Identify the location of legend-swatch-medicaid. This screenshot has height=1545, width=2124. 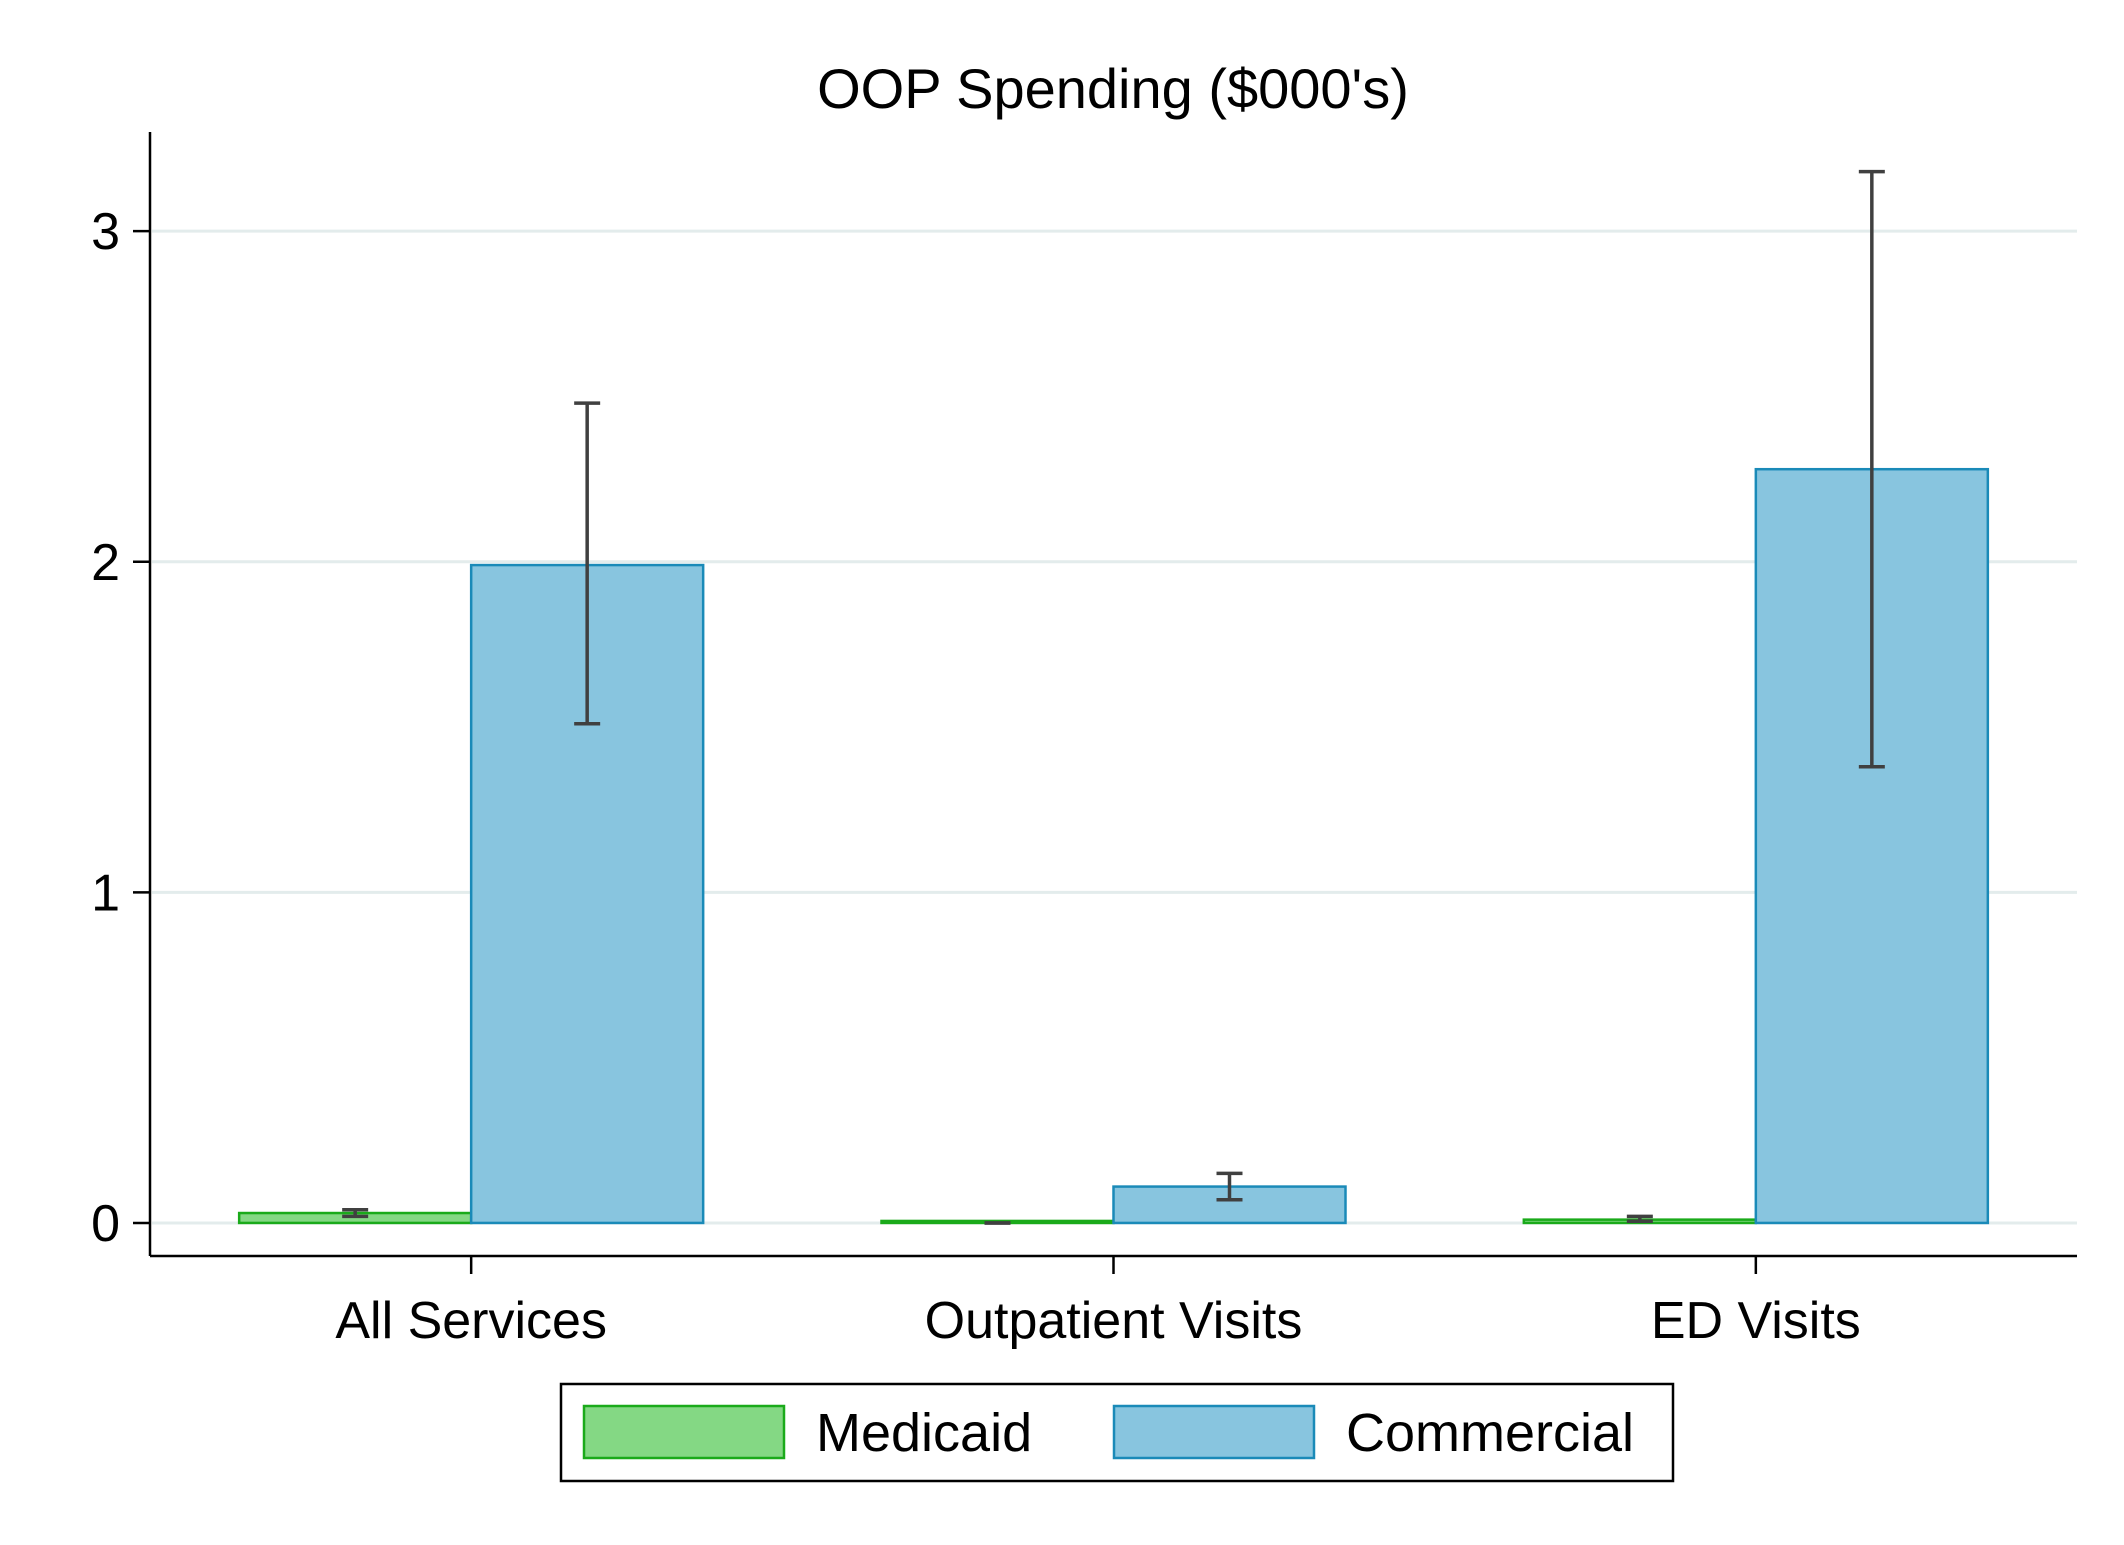
(684, 1432).